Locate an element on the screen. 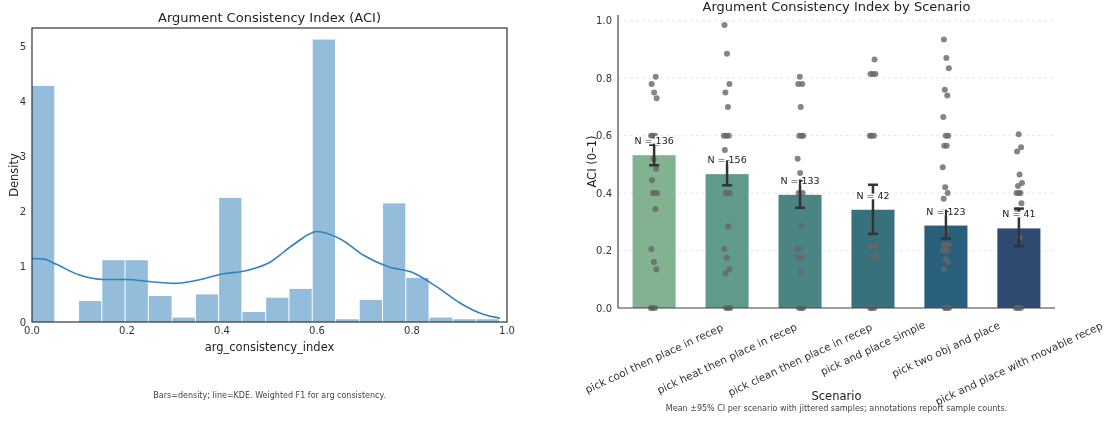 This screenshot has width=1108, height=423. y-tick-label: 0 is located at coordinates (22, 322).